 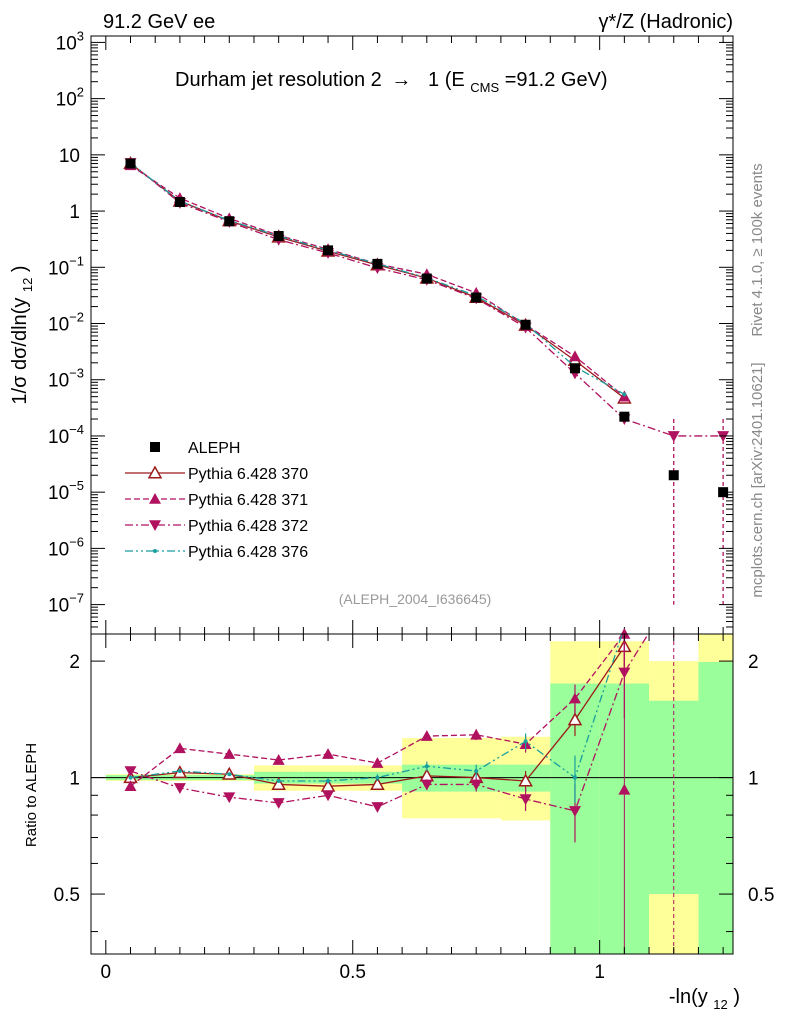 What do you see at coordinates (66, 323) in the screenshot?
I see `y-tick-label: 10⁻²` at bounding box center [66, 323].